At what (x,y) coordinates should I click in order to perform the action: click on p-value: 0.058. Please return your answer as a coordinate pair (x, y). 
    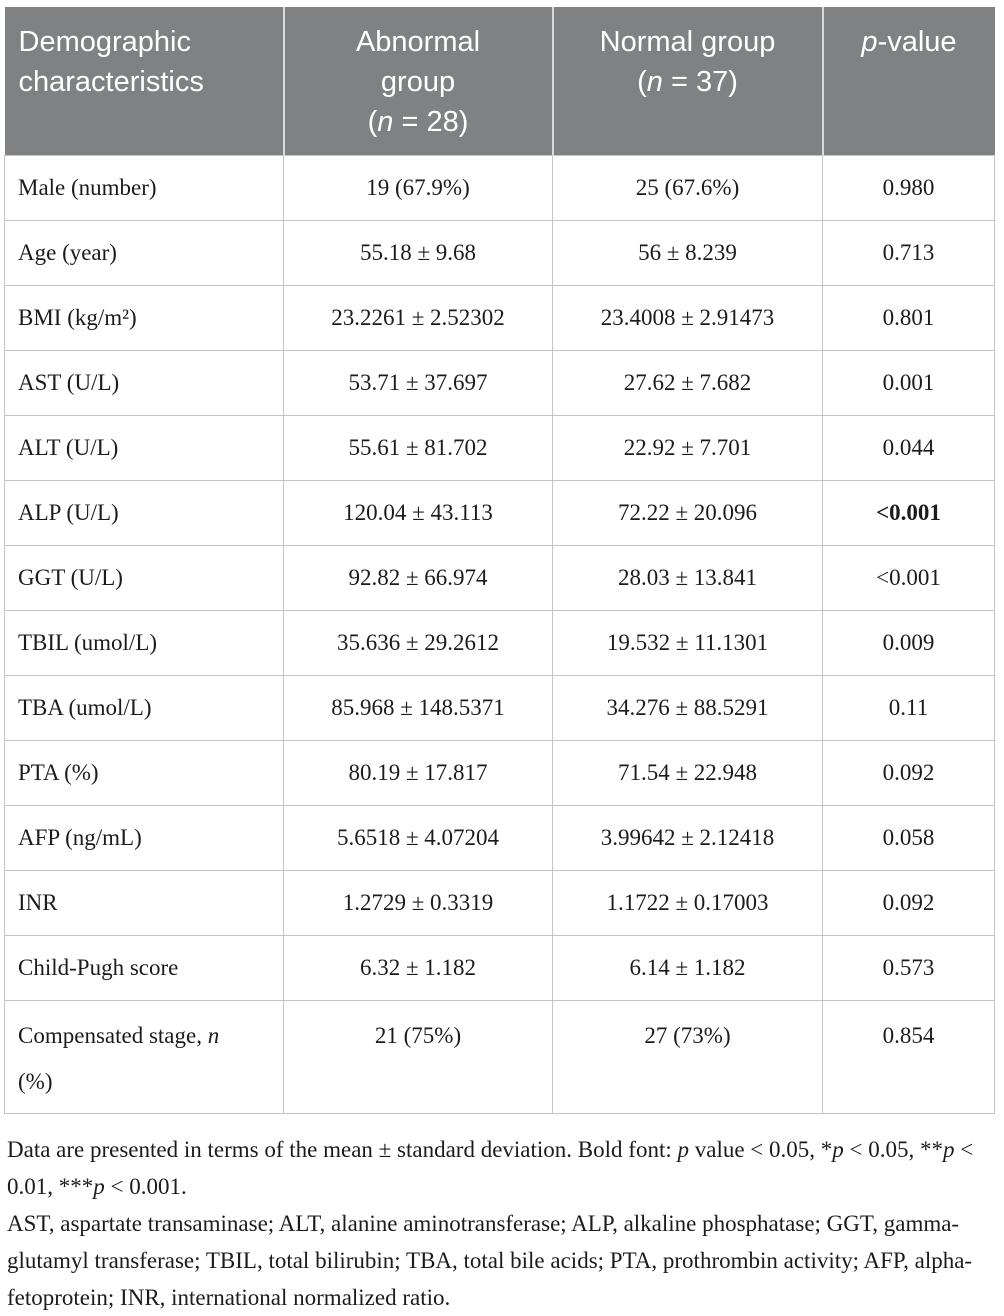
    Looking at the image, I should click on (908, 838).